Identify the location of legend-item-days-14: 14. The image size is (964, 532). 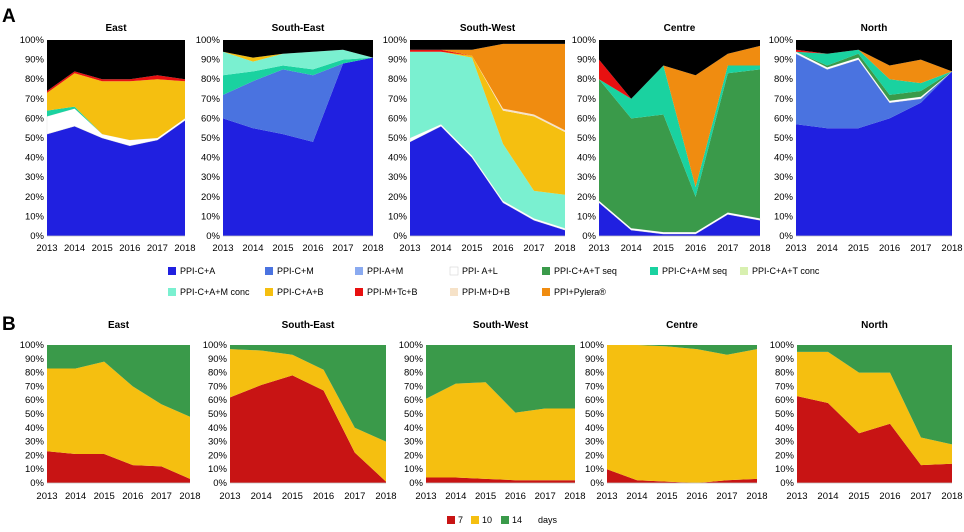
(511, 520).